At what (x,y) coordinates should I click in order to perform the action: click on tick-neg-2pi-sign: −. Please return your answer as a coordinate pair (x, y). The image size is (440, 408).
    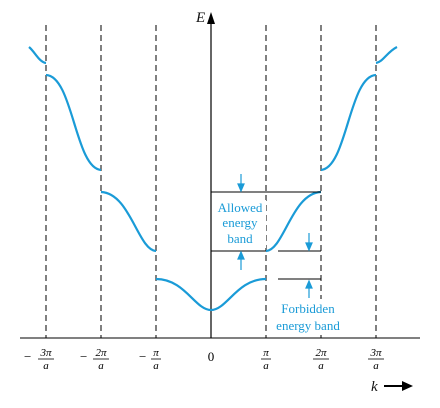
    Looking at the image, I should click on (83, 356).